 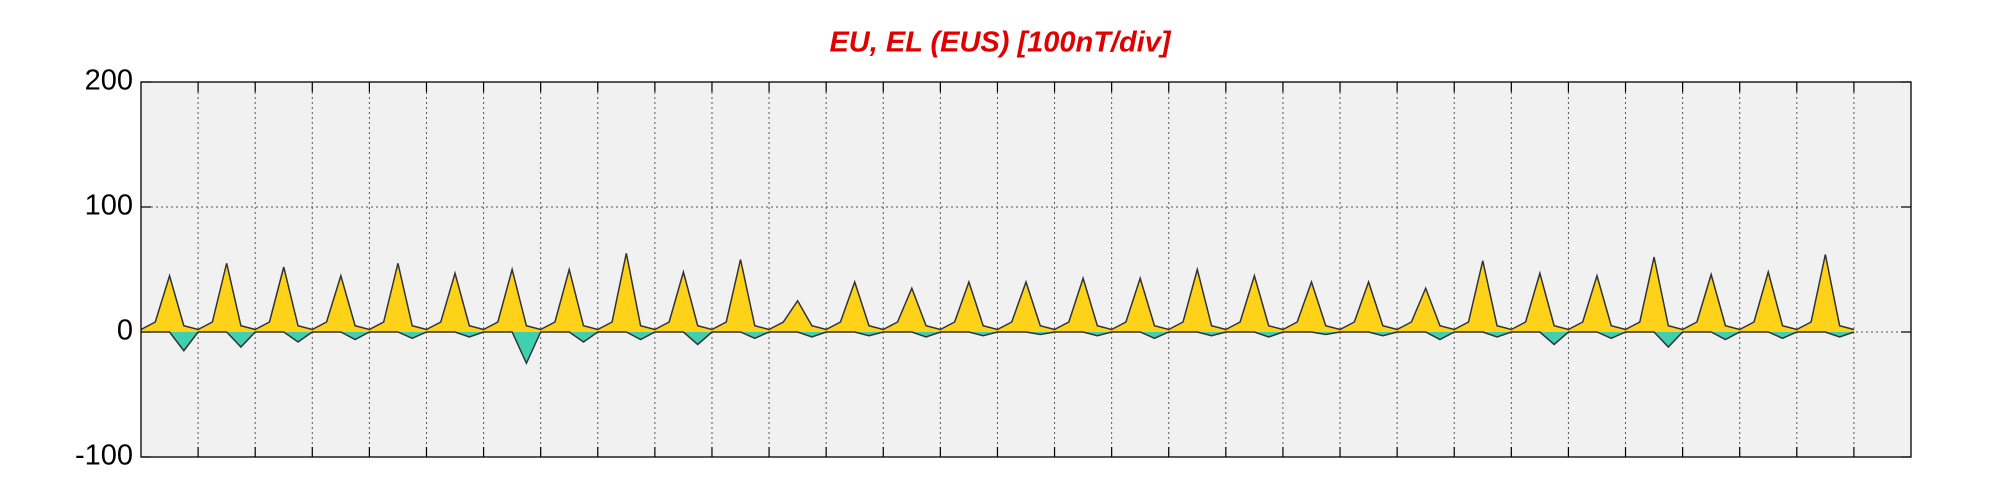 What do you see at coordinates (125, 331) in the screenshot?
I see `y-tick-label: 0` at bounding box center [125, 331].